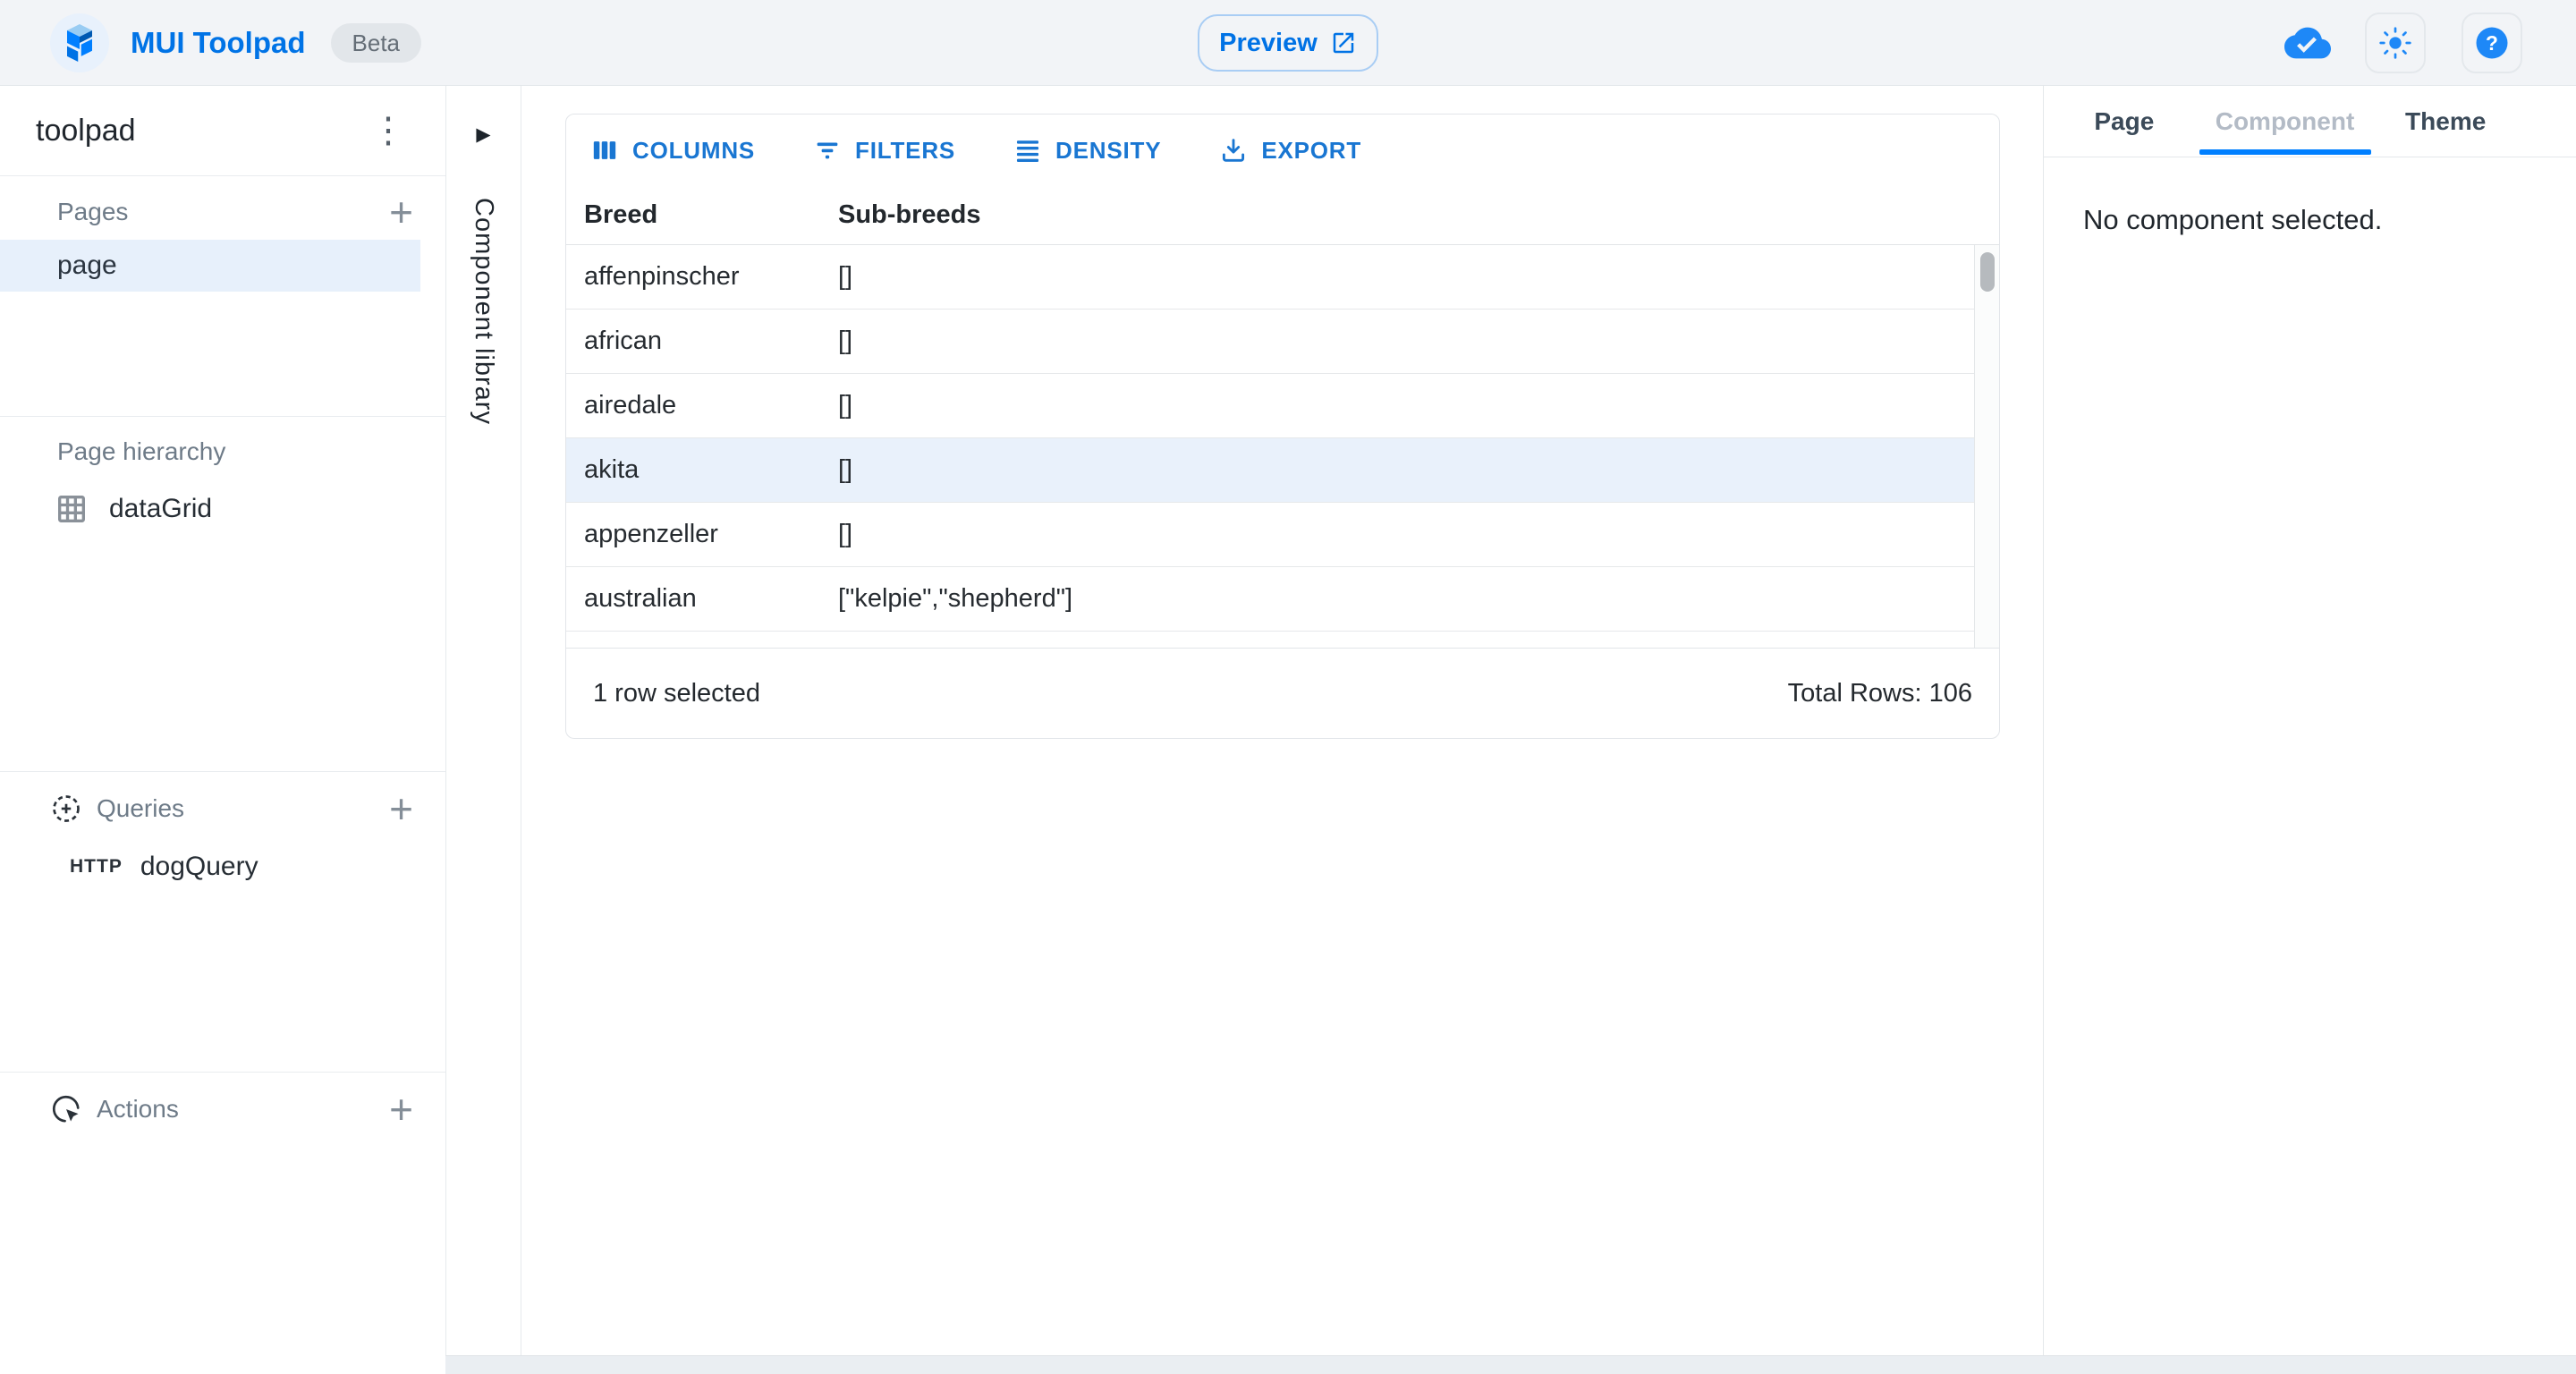 This screenshot has height=1374, width=2576. I want to click on preview-button-label: Preview, so click(1268, 42).